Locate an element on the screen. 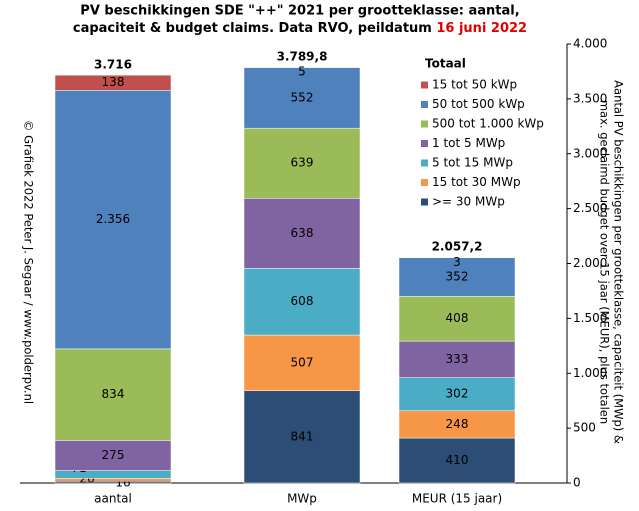 The width and height of the screenshot is (639, 511). y-tick-label: 2.000 is located at coordinates (590, 263).